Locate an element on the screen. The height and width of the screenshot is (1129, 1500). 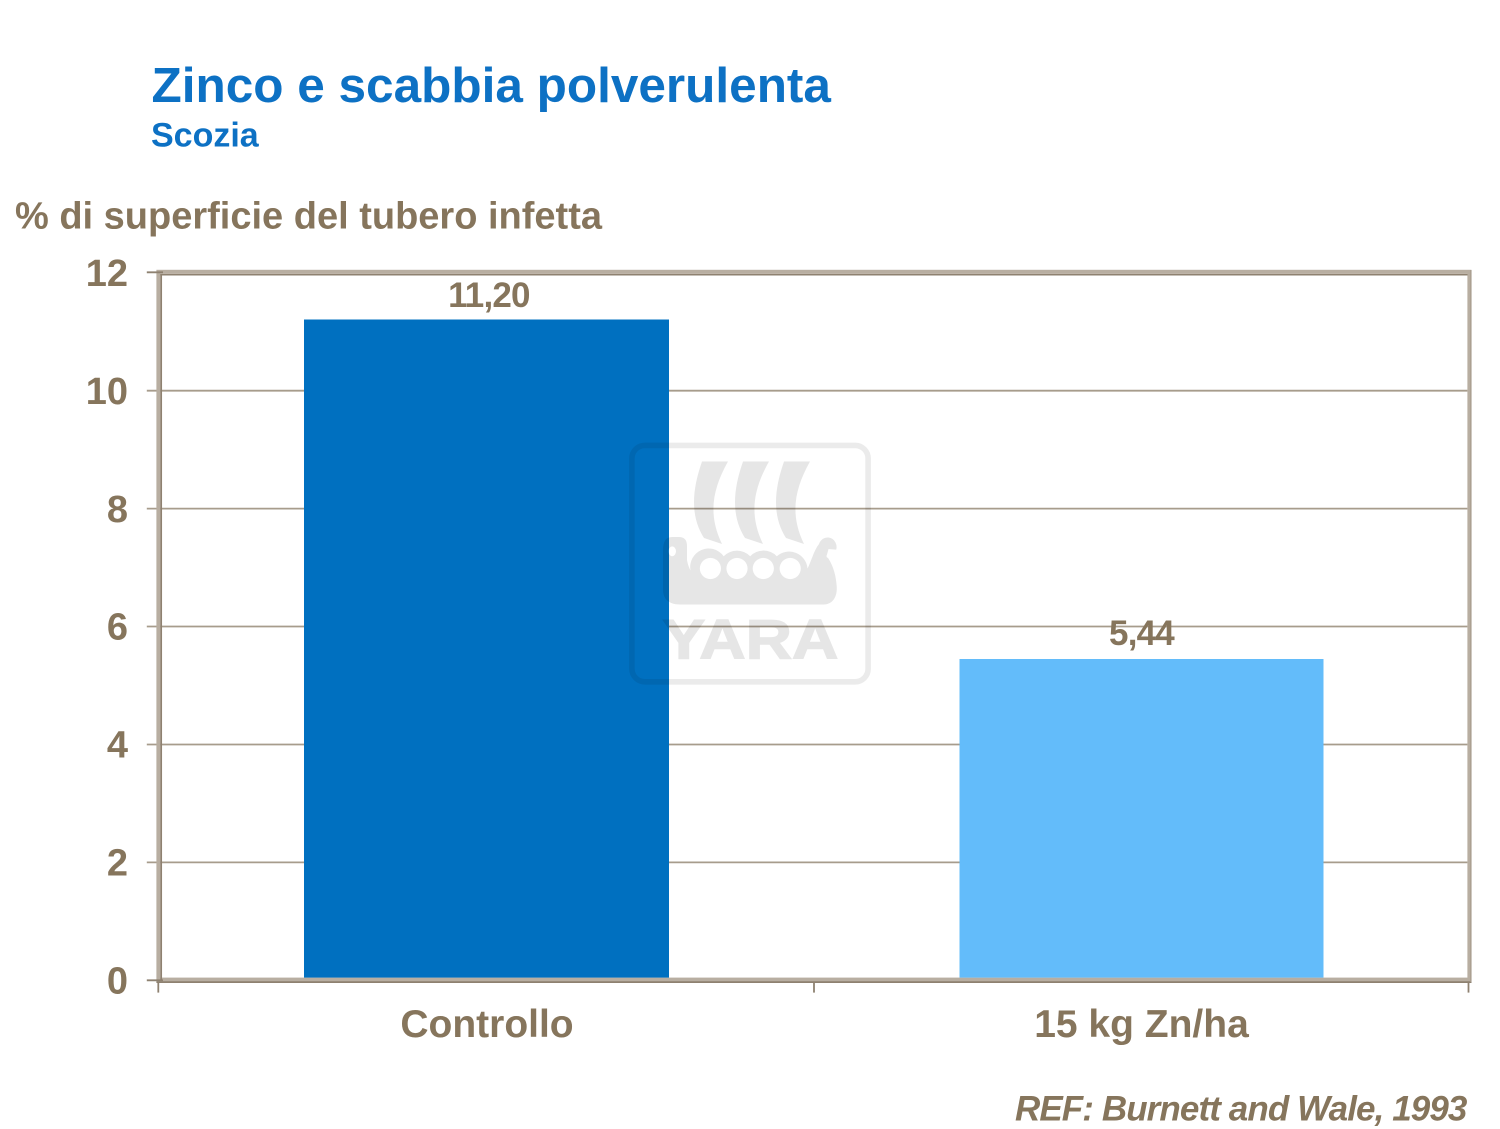
svg-text: YARA is located at coordinates (750, 639).